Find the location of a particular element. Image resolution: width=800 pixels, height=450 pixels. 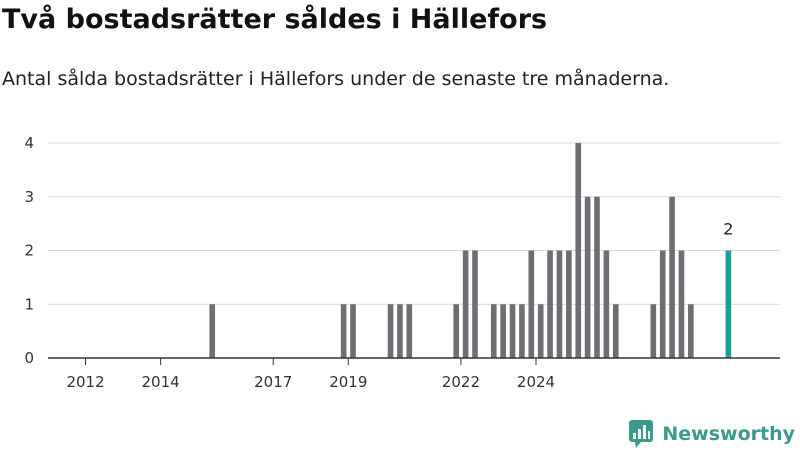

y-tick-label: 0 is located at coordinates (29, 358).